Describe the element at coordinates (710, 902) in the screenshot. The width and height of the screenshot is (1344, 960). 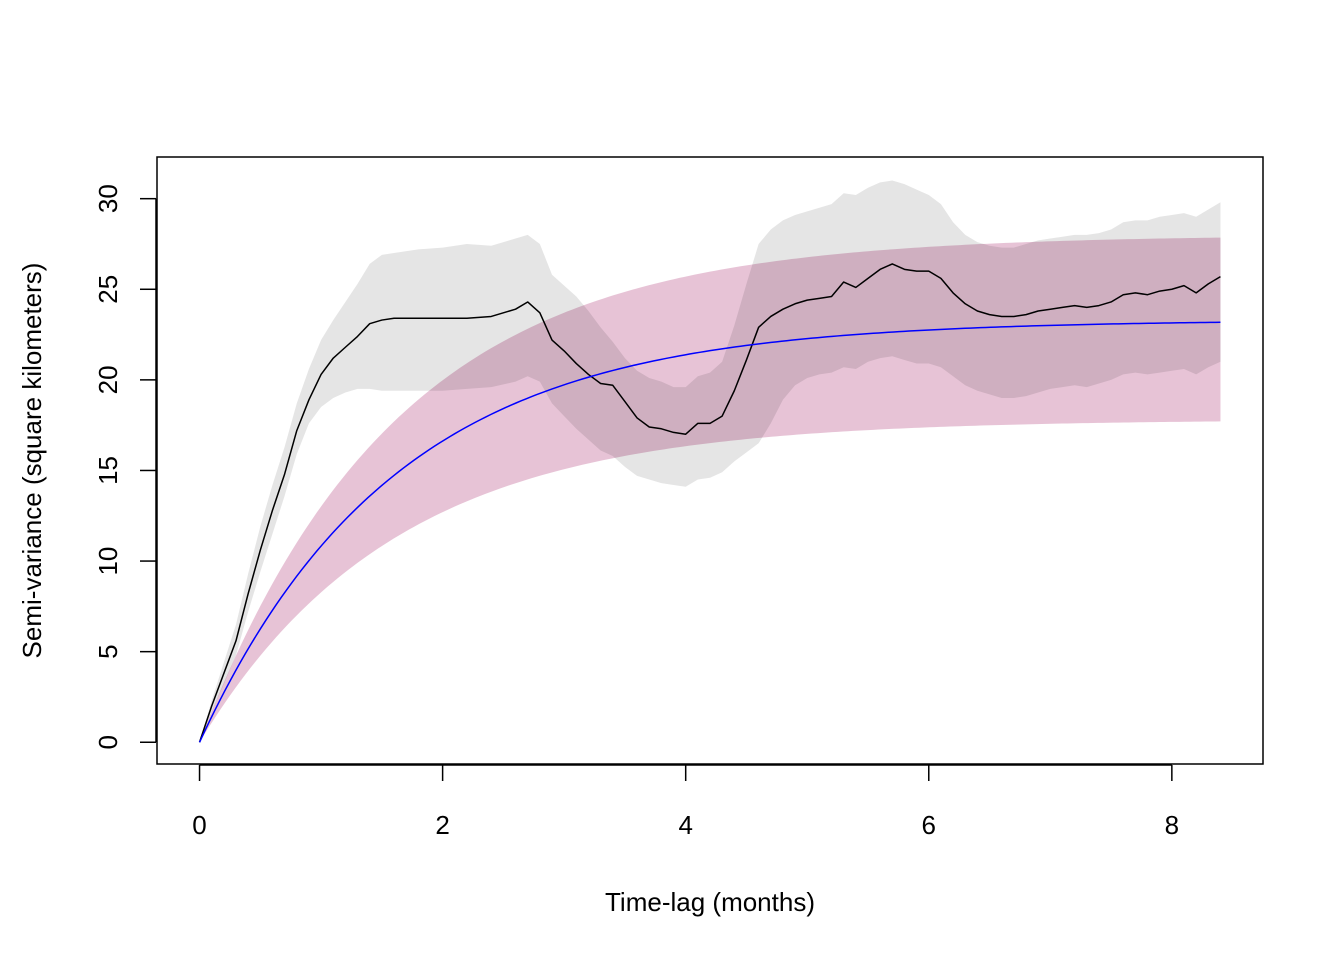
I see `x-axis-label: Time-lag (months)` at that location.